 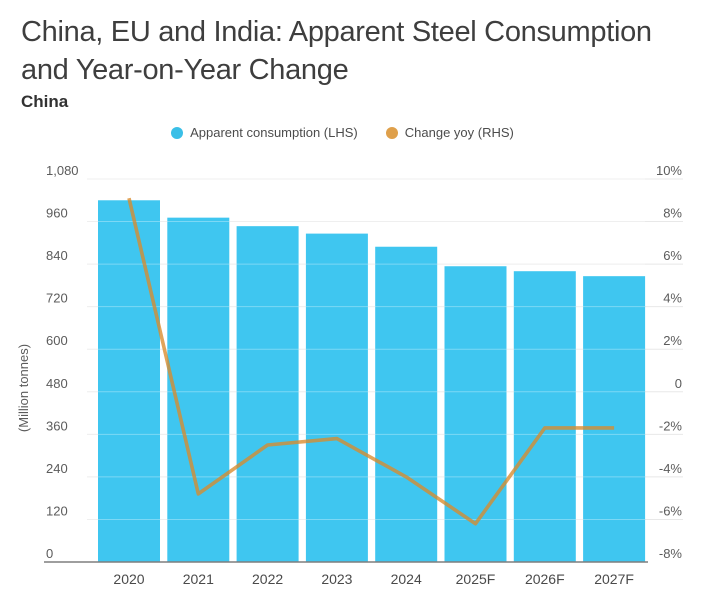 What do you see at coordinates (544, 416) in the screenshot?
I see `bar-2026F` at bounding box center [544, 416].